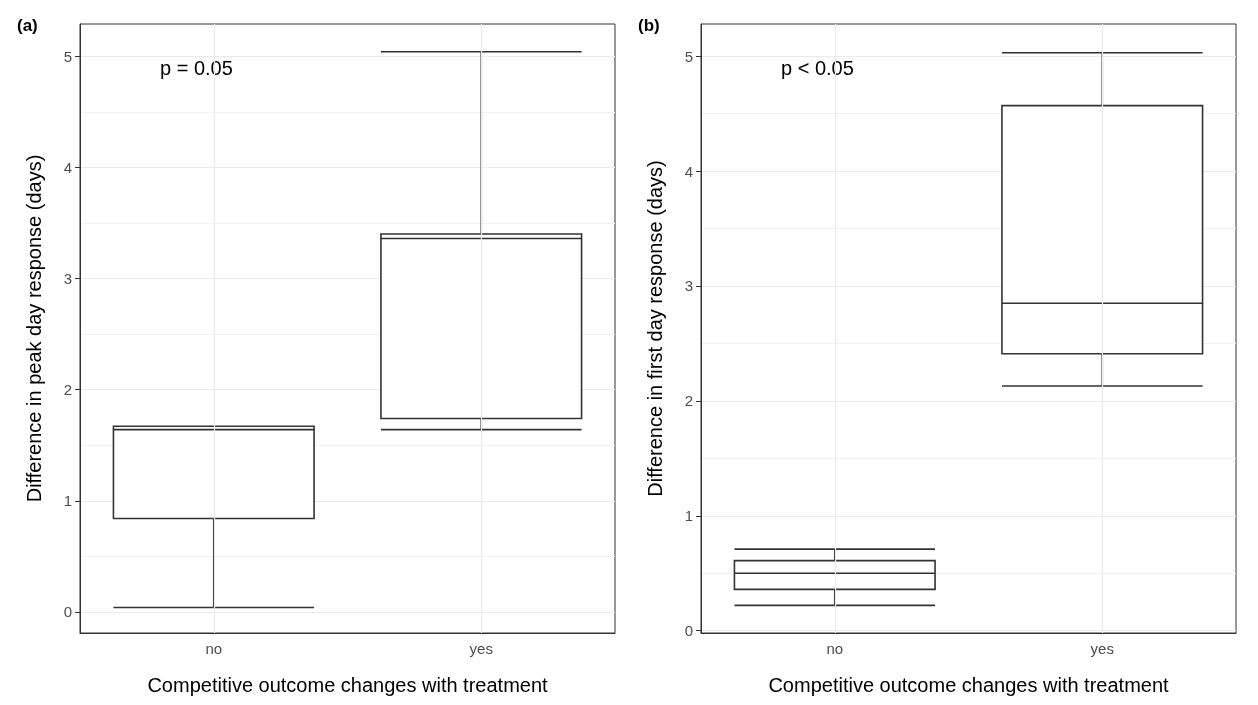 The image size is (1258, 705). I want to click on chart-title: (b), so click(649, 25).